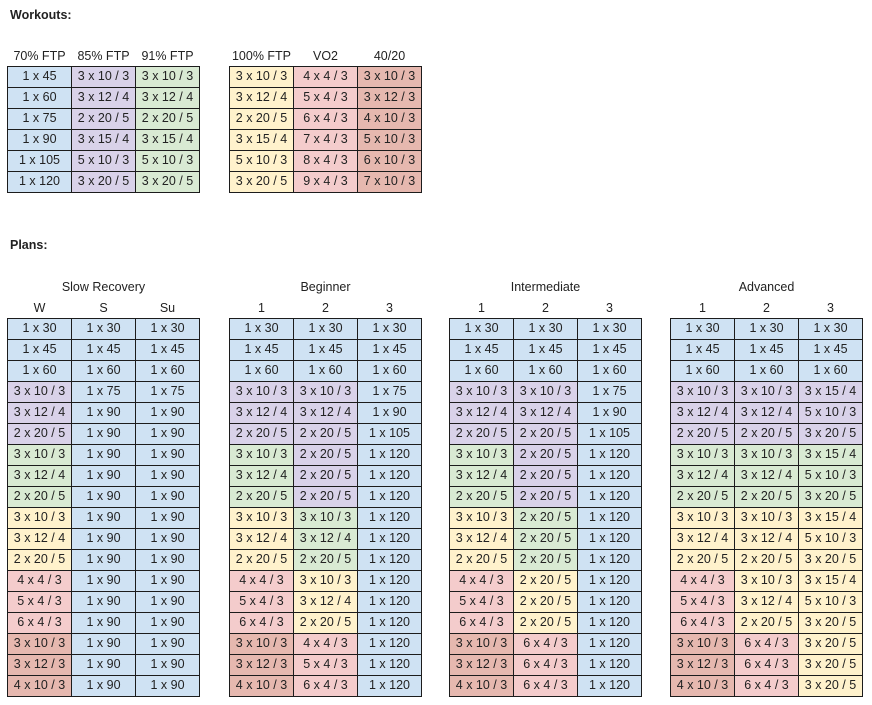 This screenshot has height=705, width=872. What do you see at coordinates (389, 119) in the screenshot?
I see `workout-table-2-cell: 4 x 10 / 3` at bounding box center [389, 119].